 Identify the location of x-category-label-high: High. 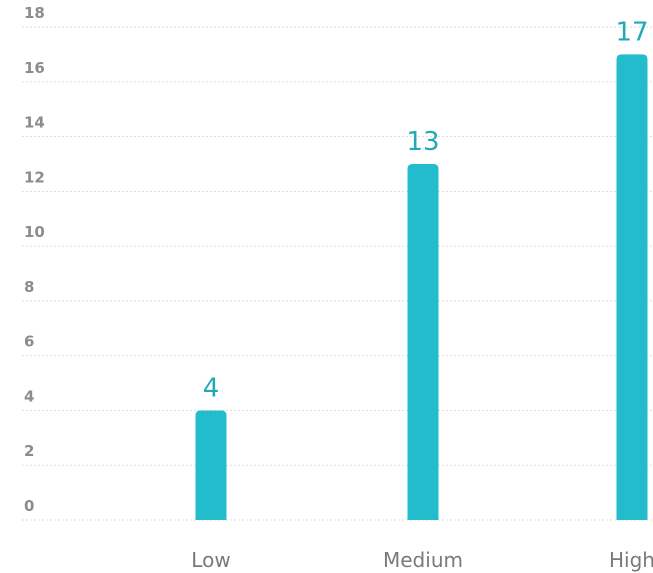
(631, 560).